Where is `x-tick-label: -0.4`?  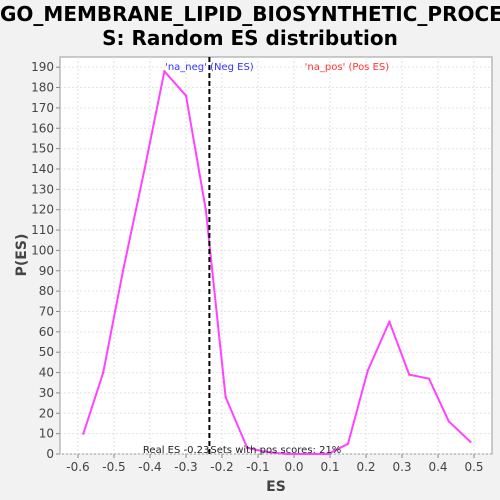
x-tick-label: -0.4 is located at coordinates (149, 467).